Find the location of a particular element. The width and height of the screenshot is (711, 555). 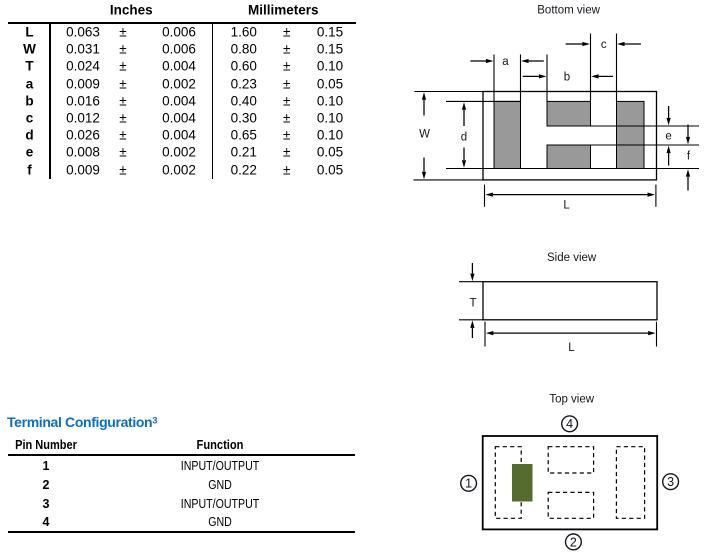

svg-text: b is located at coordinates (567, 78).